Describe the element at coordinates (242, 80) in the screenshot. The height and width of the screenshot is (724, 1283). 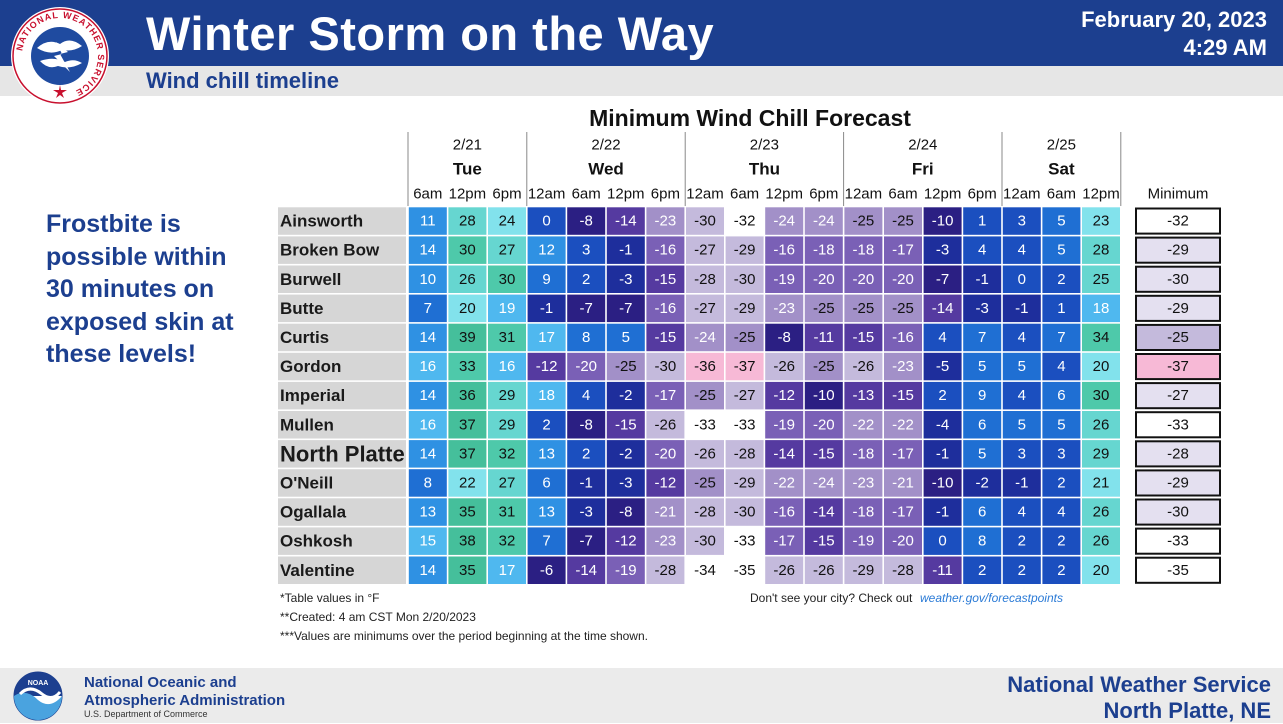
I see `subtitle: Wind chill timeline` at that location.